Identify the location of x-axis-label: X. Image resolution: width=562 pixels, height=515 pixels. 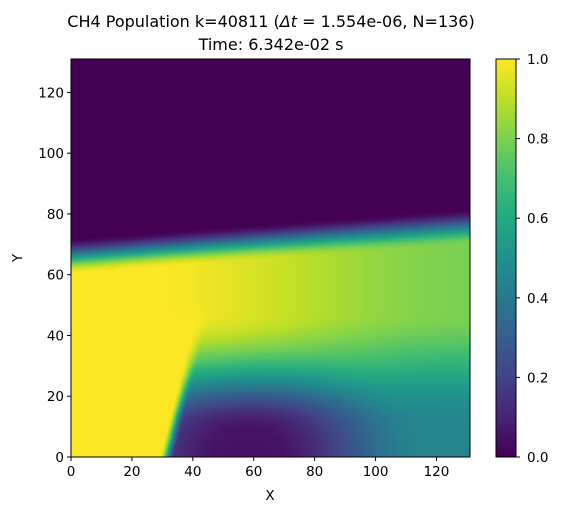
(269, 496).